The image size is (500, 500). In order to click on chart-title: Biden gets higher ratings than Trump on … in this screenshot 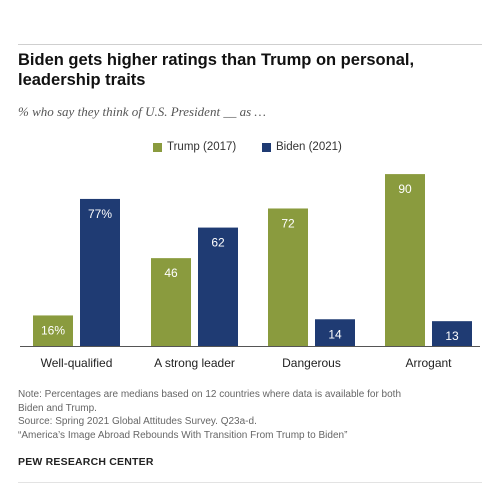, I will do `click(216, 70)`.